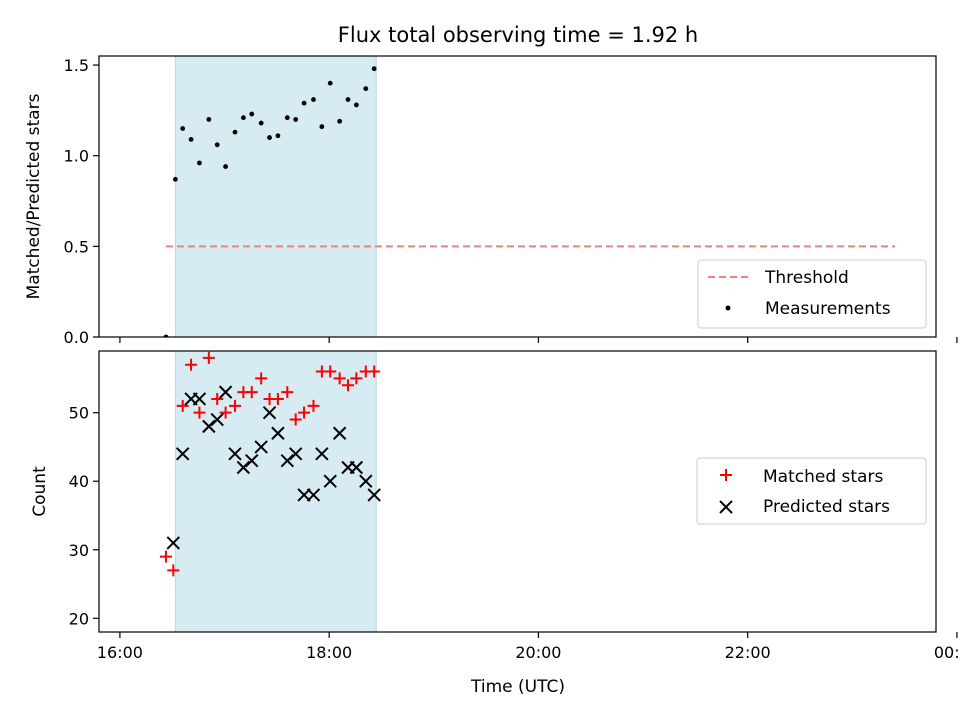 Image resolution: width=960 pixels, height=720 pixels. What do you see at coordinates (726, 475) in the screenshot?
I see `legend-matched-swatch` at bounding box center [726, 475].